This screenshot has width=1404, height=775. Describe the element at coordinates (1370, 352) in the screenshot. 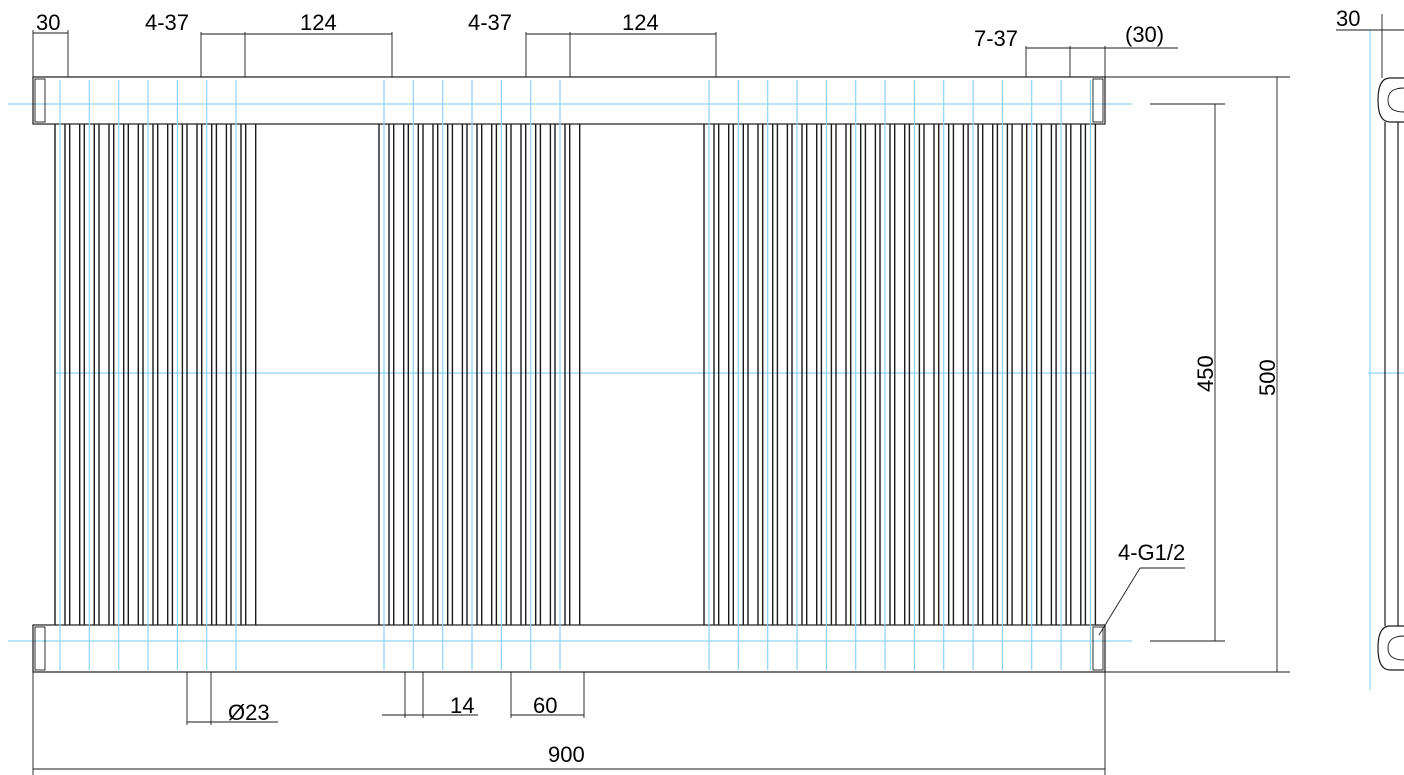

I see `side-view` at that location.